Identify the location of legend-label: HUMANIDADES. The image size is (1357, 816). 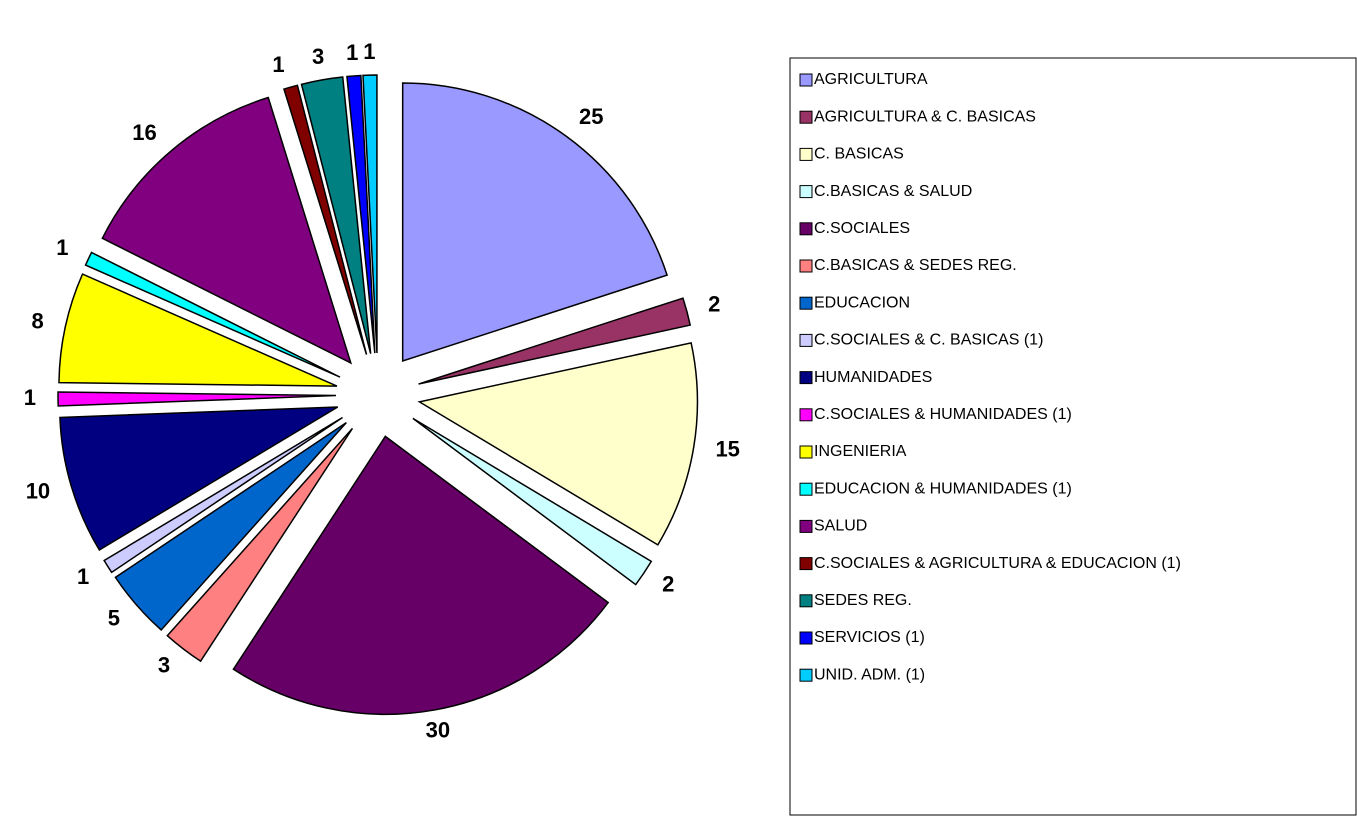
(873, 377).